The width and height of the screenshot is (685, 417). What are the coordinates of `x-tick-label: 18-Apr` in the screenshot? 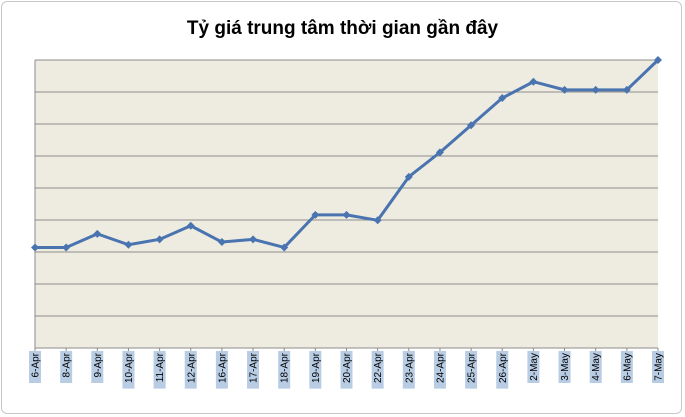 It's located at (285, 367).